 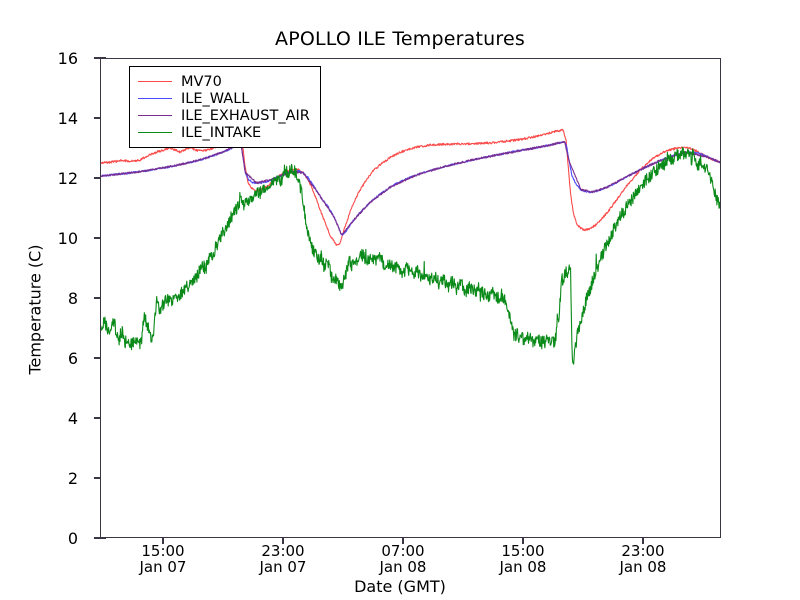 What do you see at coordinates (67, 118) in the screenshot?
I see `y-tick-label: 14` at bounding box center [67, 118].